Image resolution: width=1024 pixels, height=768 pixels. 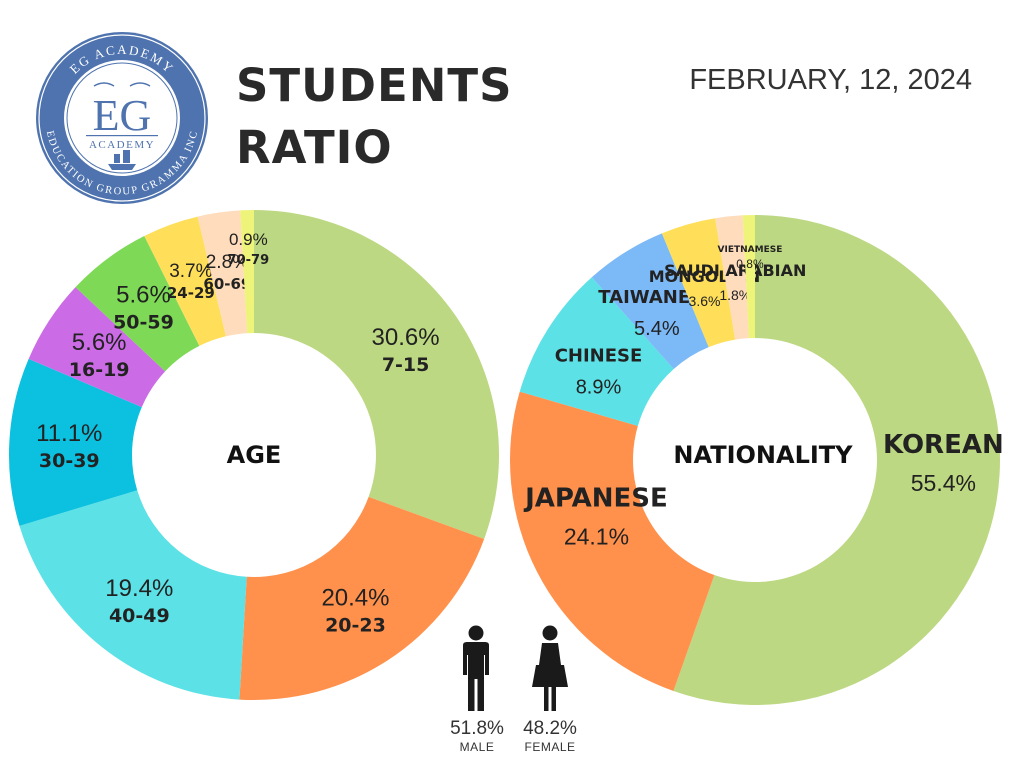 I want to click on slice-label-7-15: 7-15, so click(x=406, y=365).